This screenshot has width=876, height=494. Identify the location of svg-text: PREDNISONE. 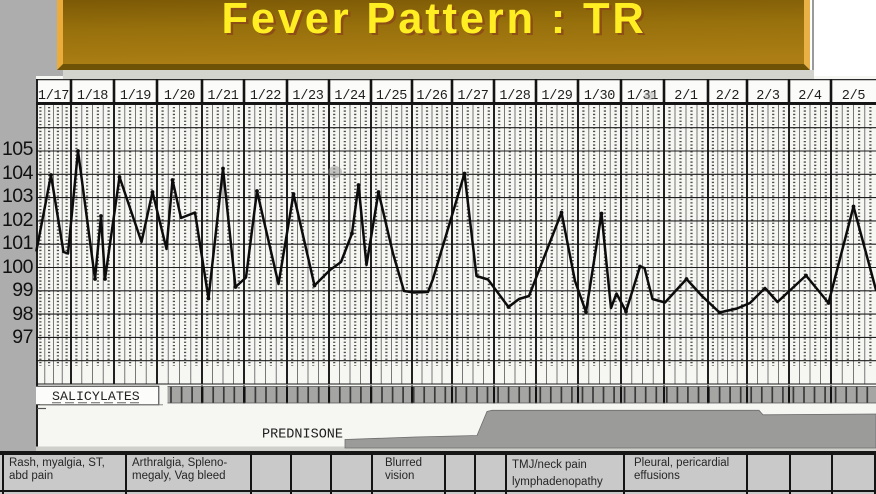
(302, 435).